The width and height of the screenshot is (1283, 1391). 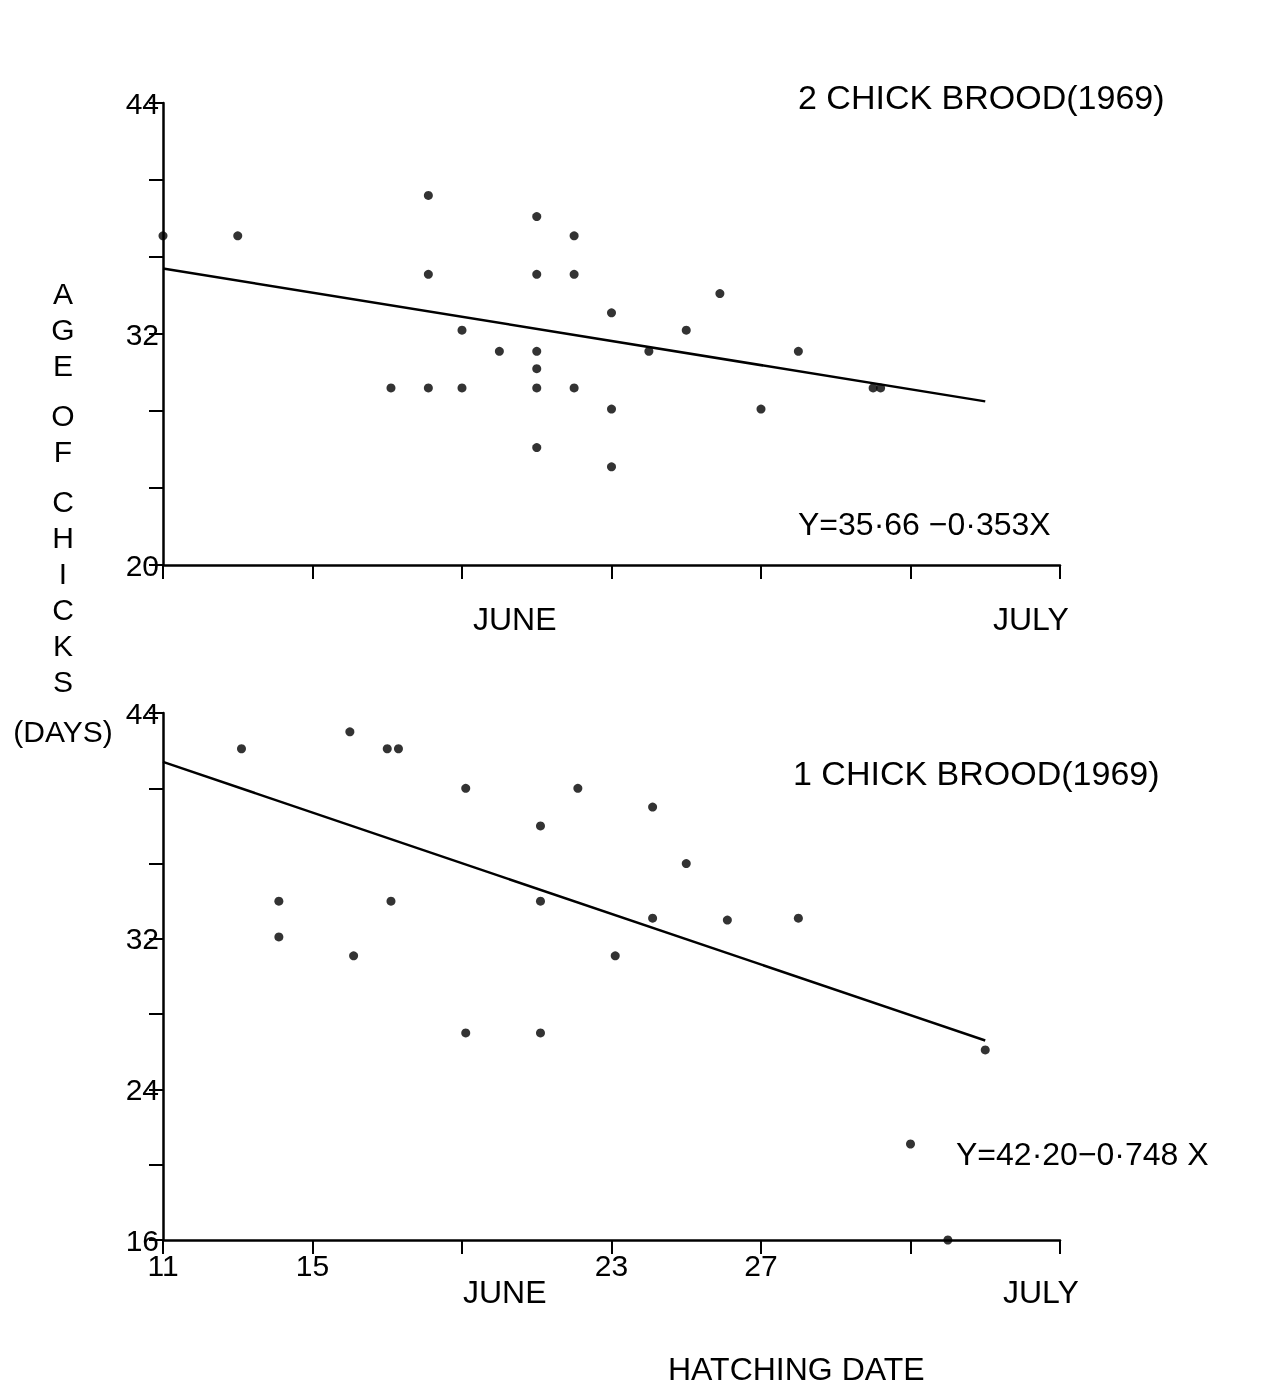 I want to click on x-tick-label: 23, so click(x=611, y=1265).